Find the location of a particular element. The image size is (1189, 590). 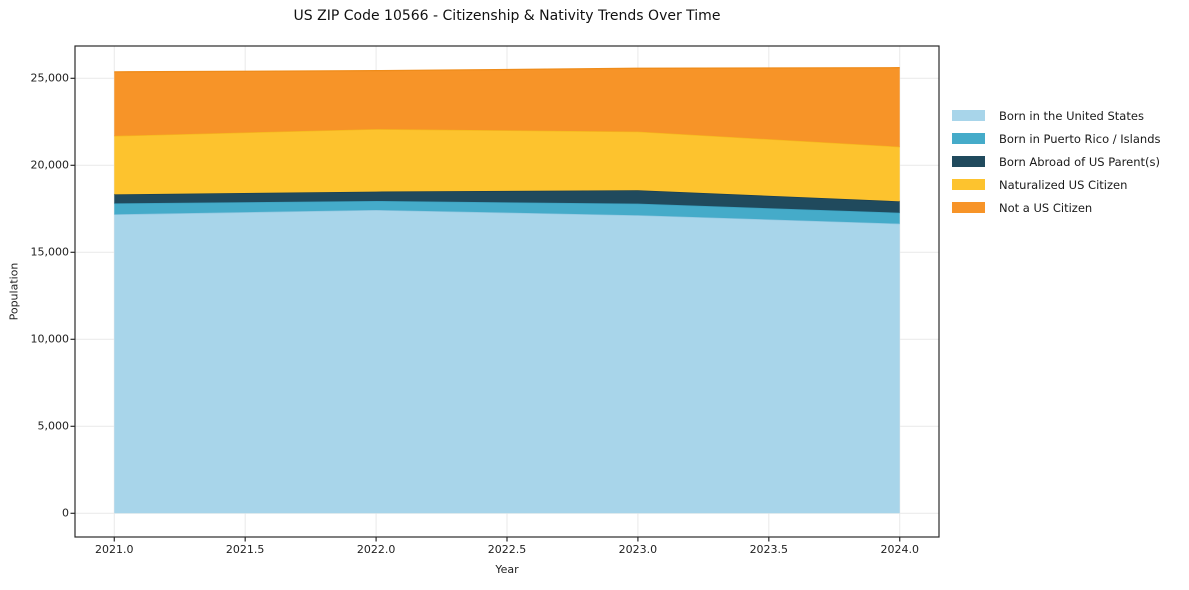

legend-item: Born in Puerto Rico / Islands is located at coordinates (1056, 138).